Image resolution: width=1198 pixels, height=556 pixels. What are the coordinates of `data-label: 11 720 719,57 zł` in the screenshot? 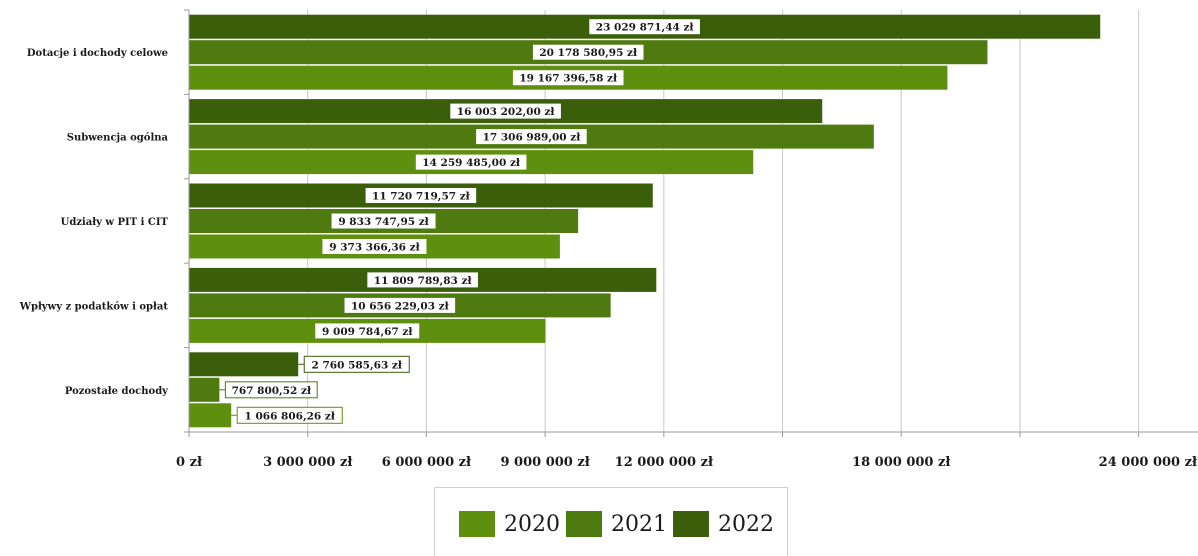 It's located at (421, 197).